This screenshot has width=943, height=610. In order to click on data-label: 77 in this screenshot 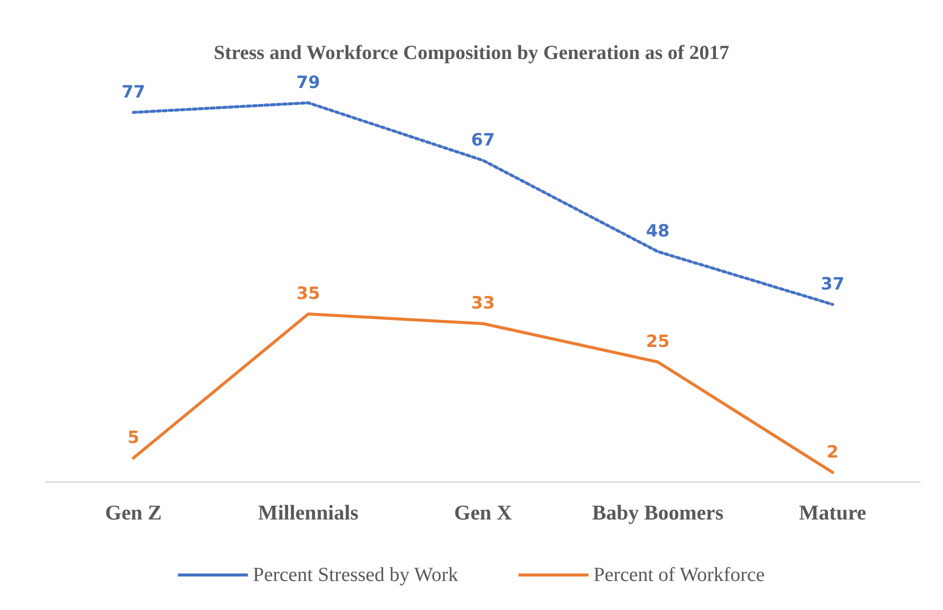, I will do `click(134, 92)`.